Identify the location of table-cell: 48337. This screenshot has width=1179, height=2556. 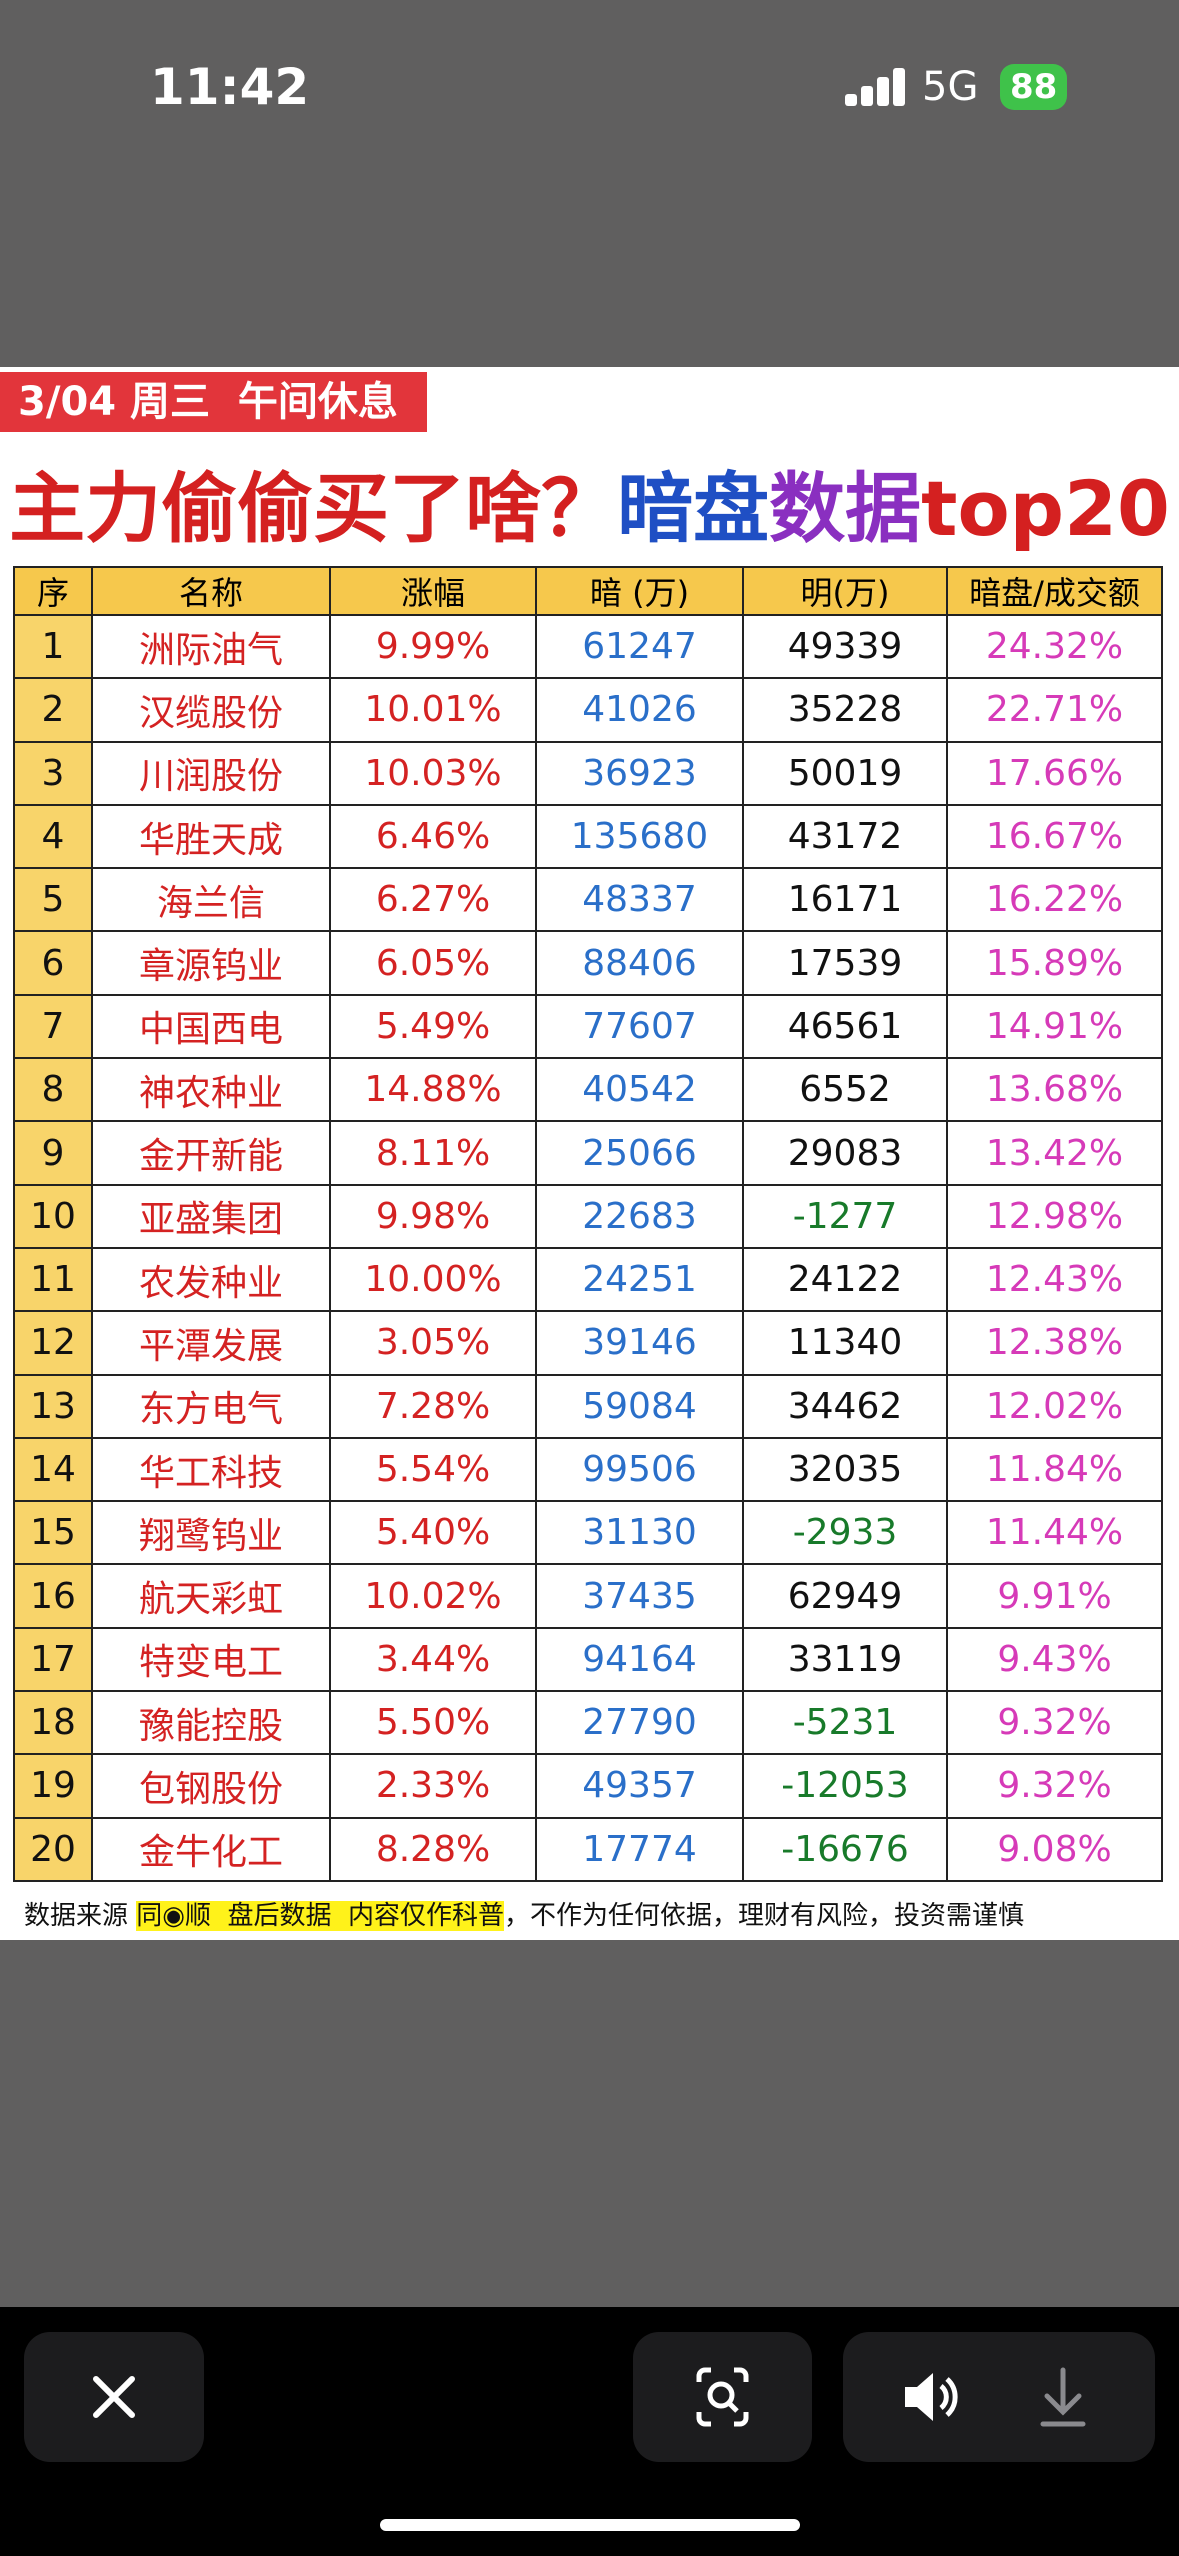
(639, 900).